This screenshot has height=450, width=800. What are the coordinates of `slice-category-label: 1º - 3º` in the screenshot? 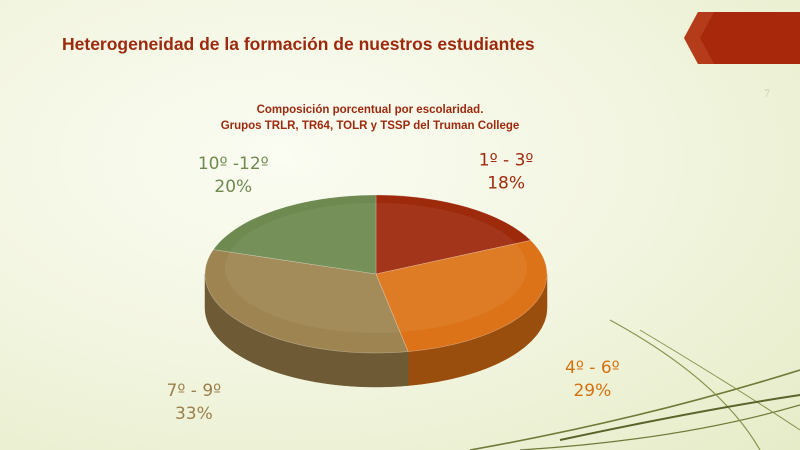 It's located at (506, 160).